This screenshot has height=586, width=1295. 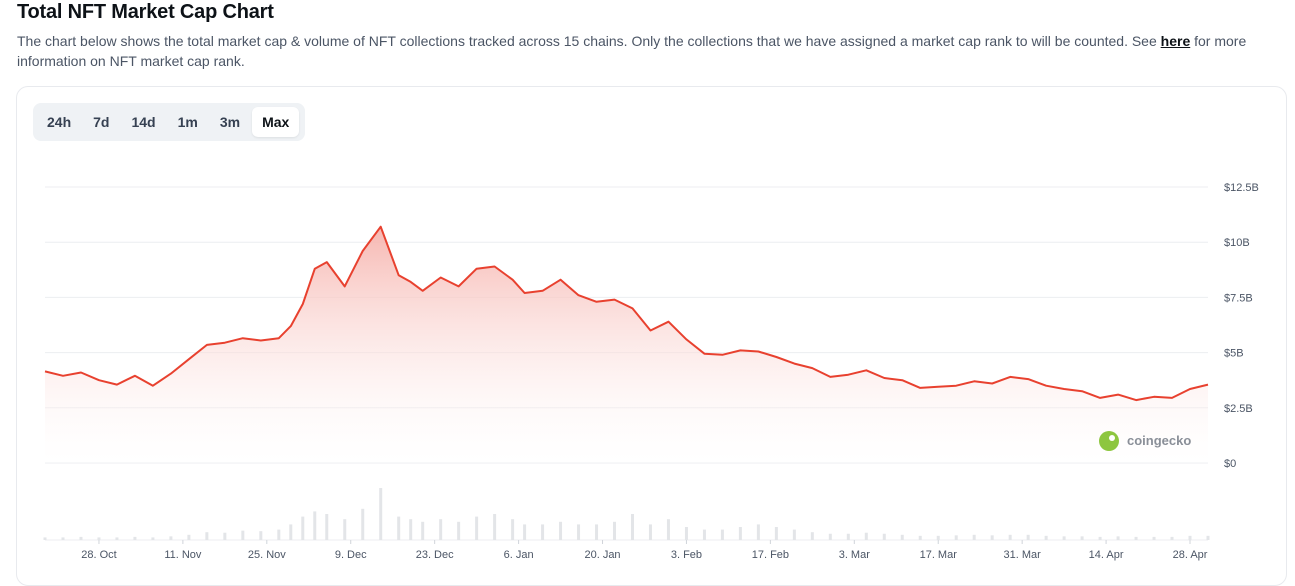 I want to click on watermark-text: coingecko, so click(x=1159, y=440).